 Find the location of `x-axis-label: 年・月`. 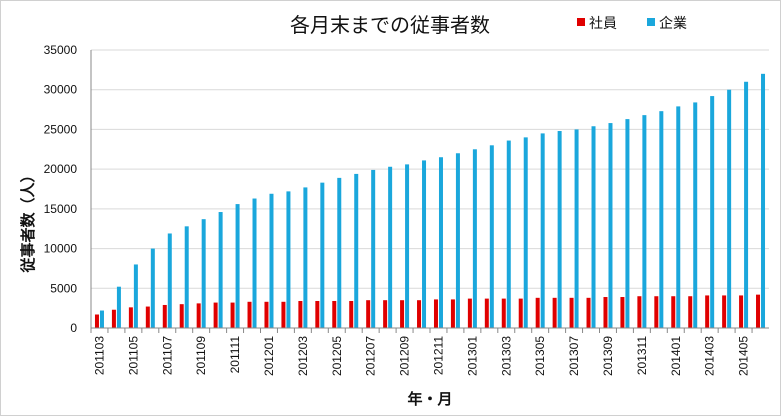

x-axis-label: 年・月 is located at coordinates (429, 399).